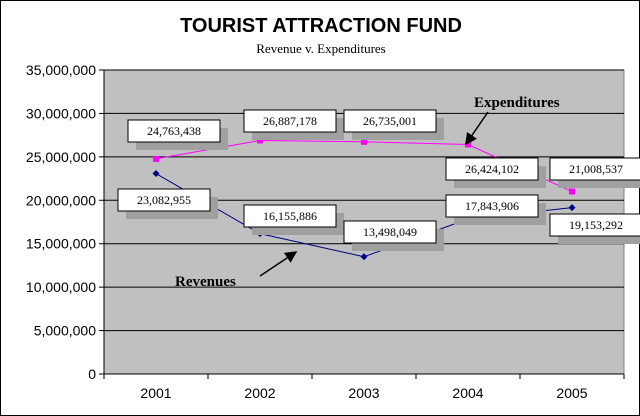  I want to click on y-tick-label: 10,000,000, so click(61, 287).